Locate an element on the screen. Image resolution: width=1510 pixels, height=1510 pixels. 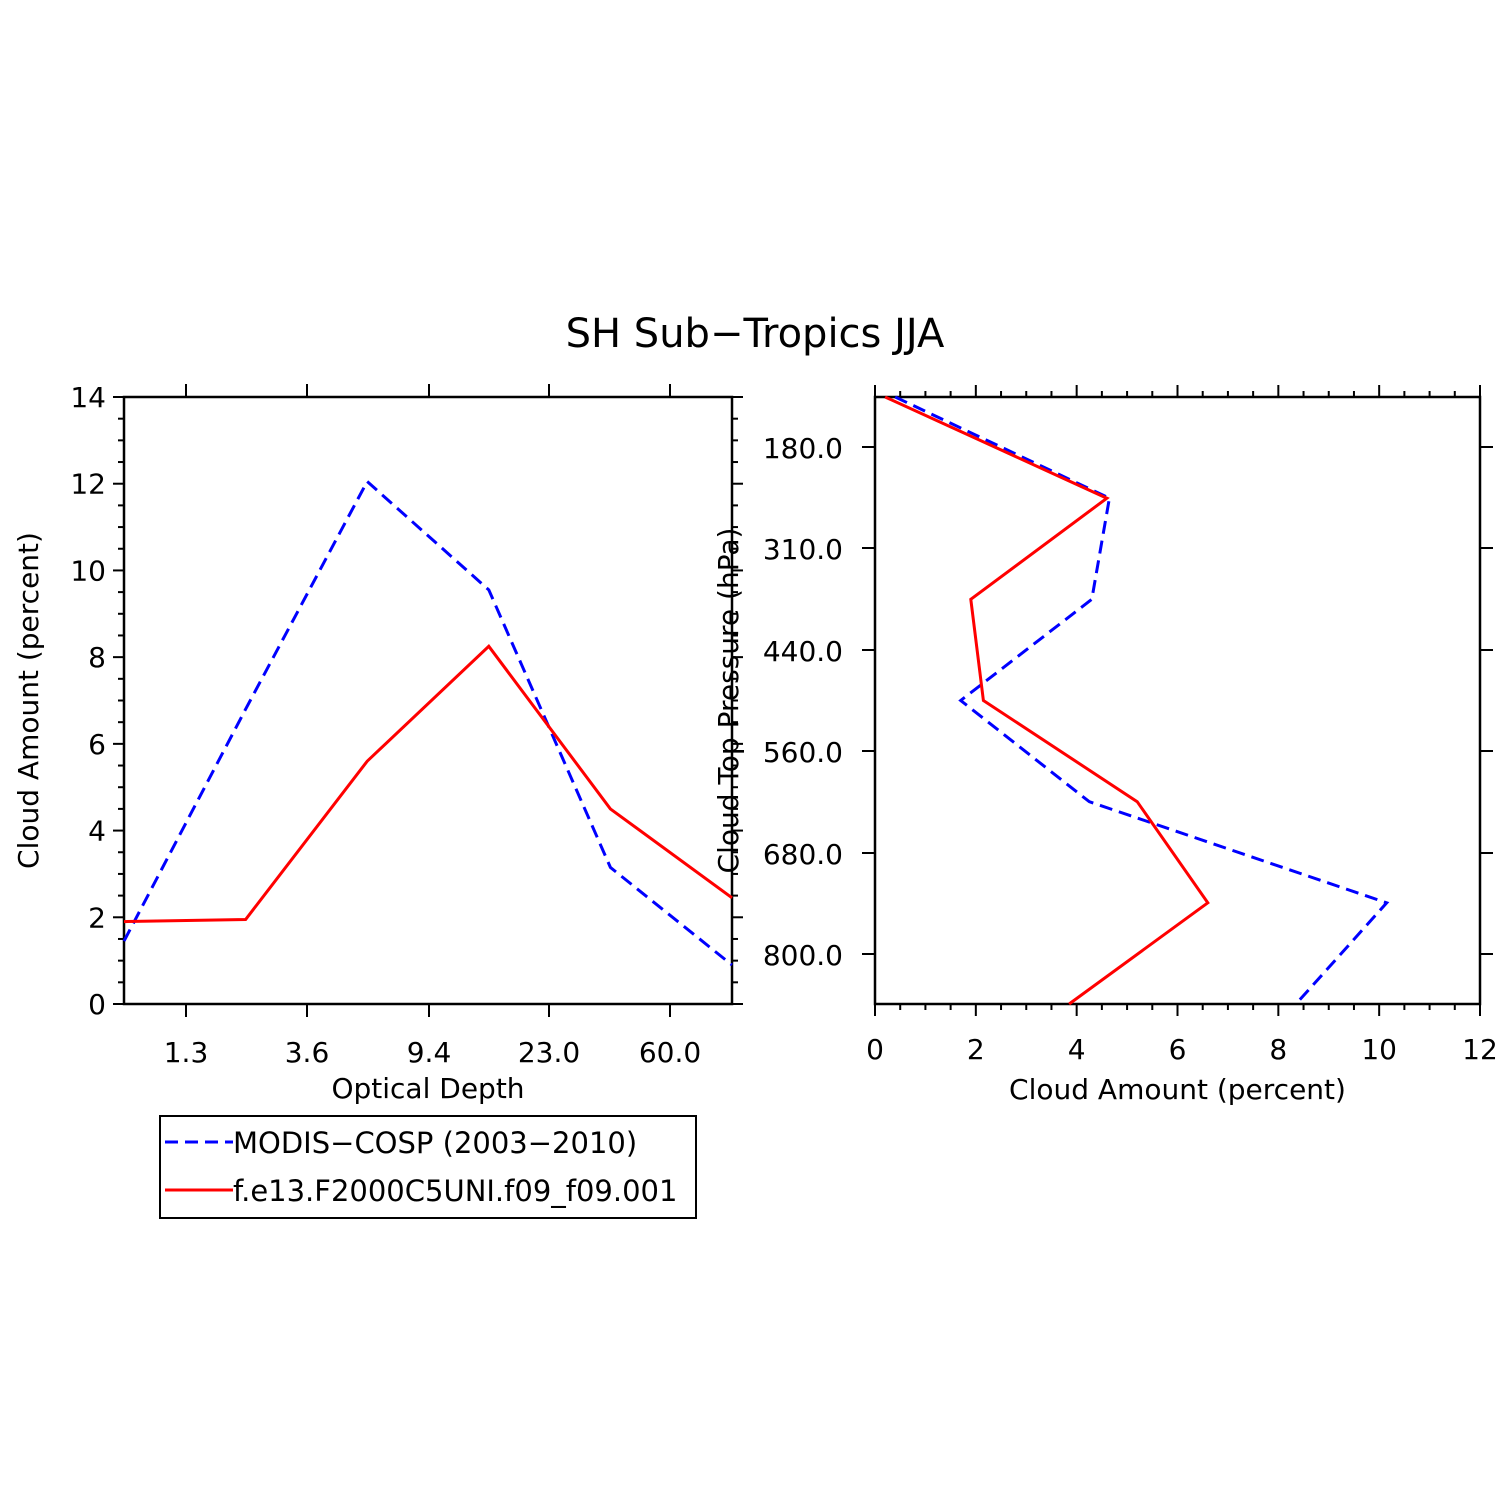
y-tick-label: 440.0 is located at coordinates (803, 651).